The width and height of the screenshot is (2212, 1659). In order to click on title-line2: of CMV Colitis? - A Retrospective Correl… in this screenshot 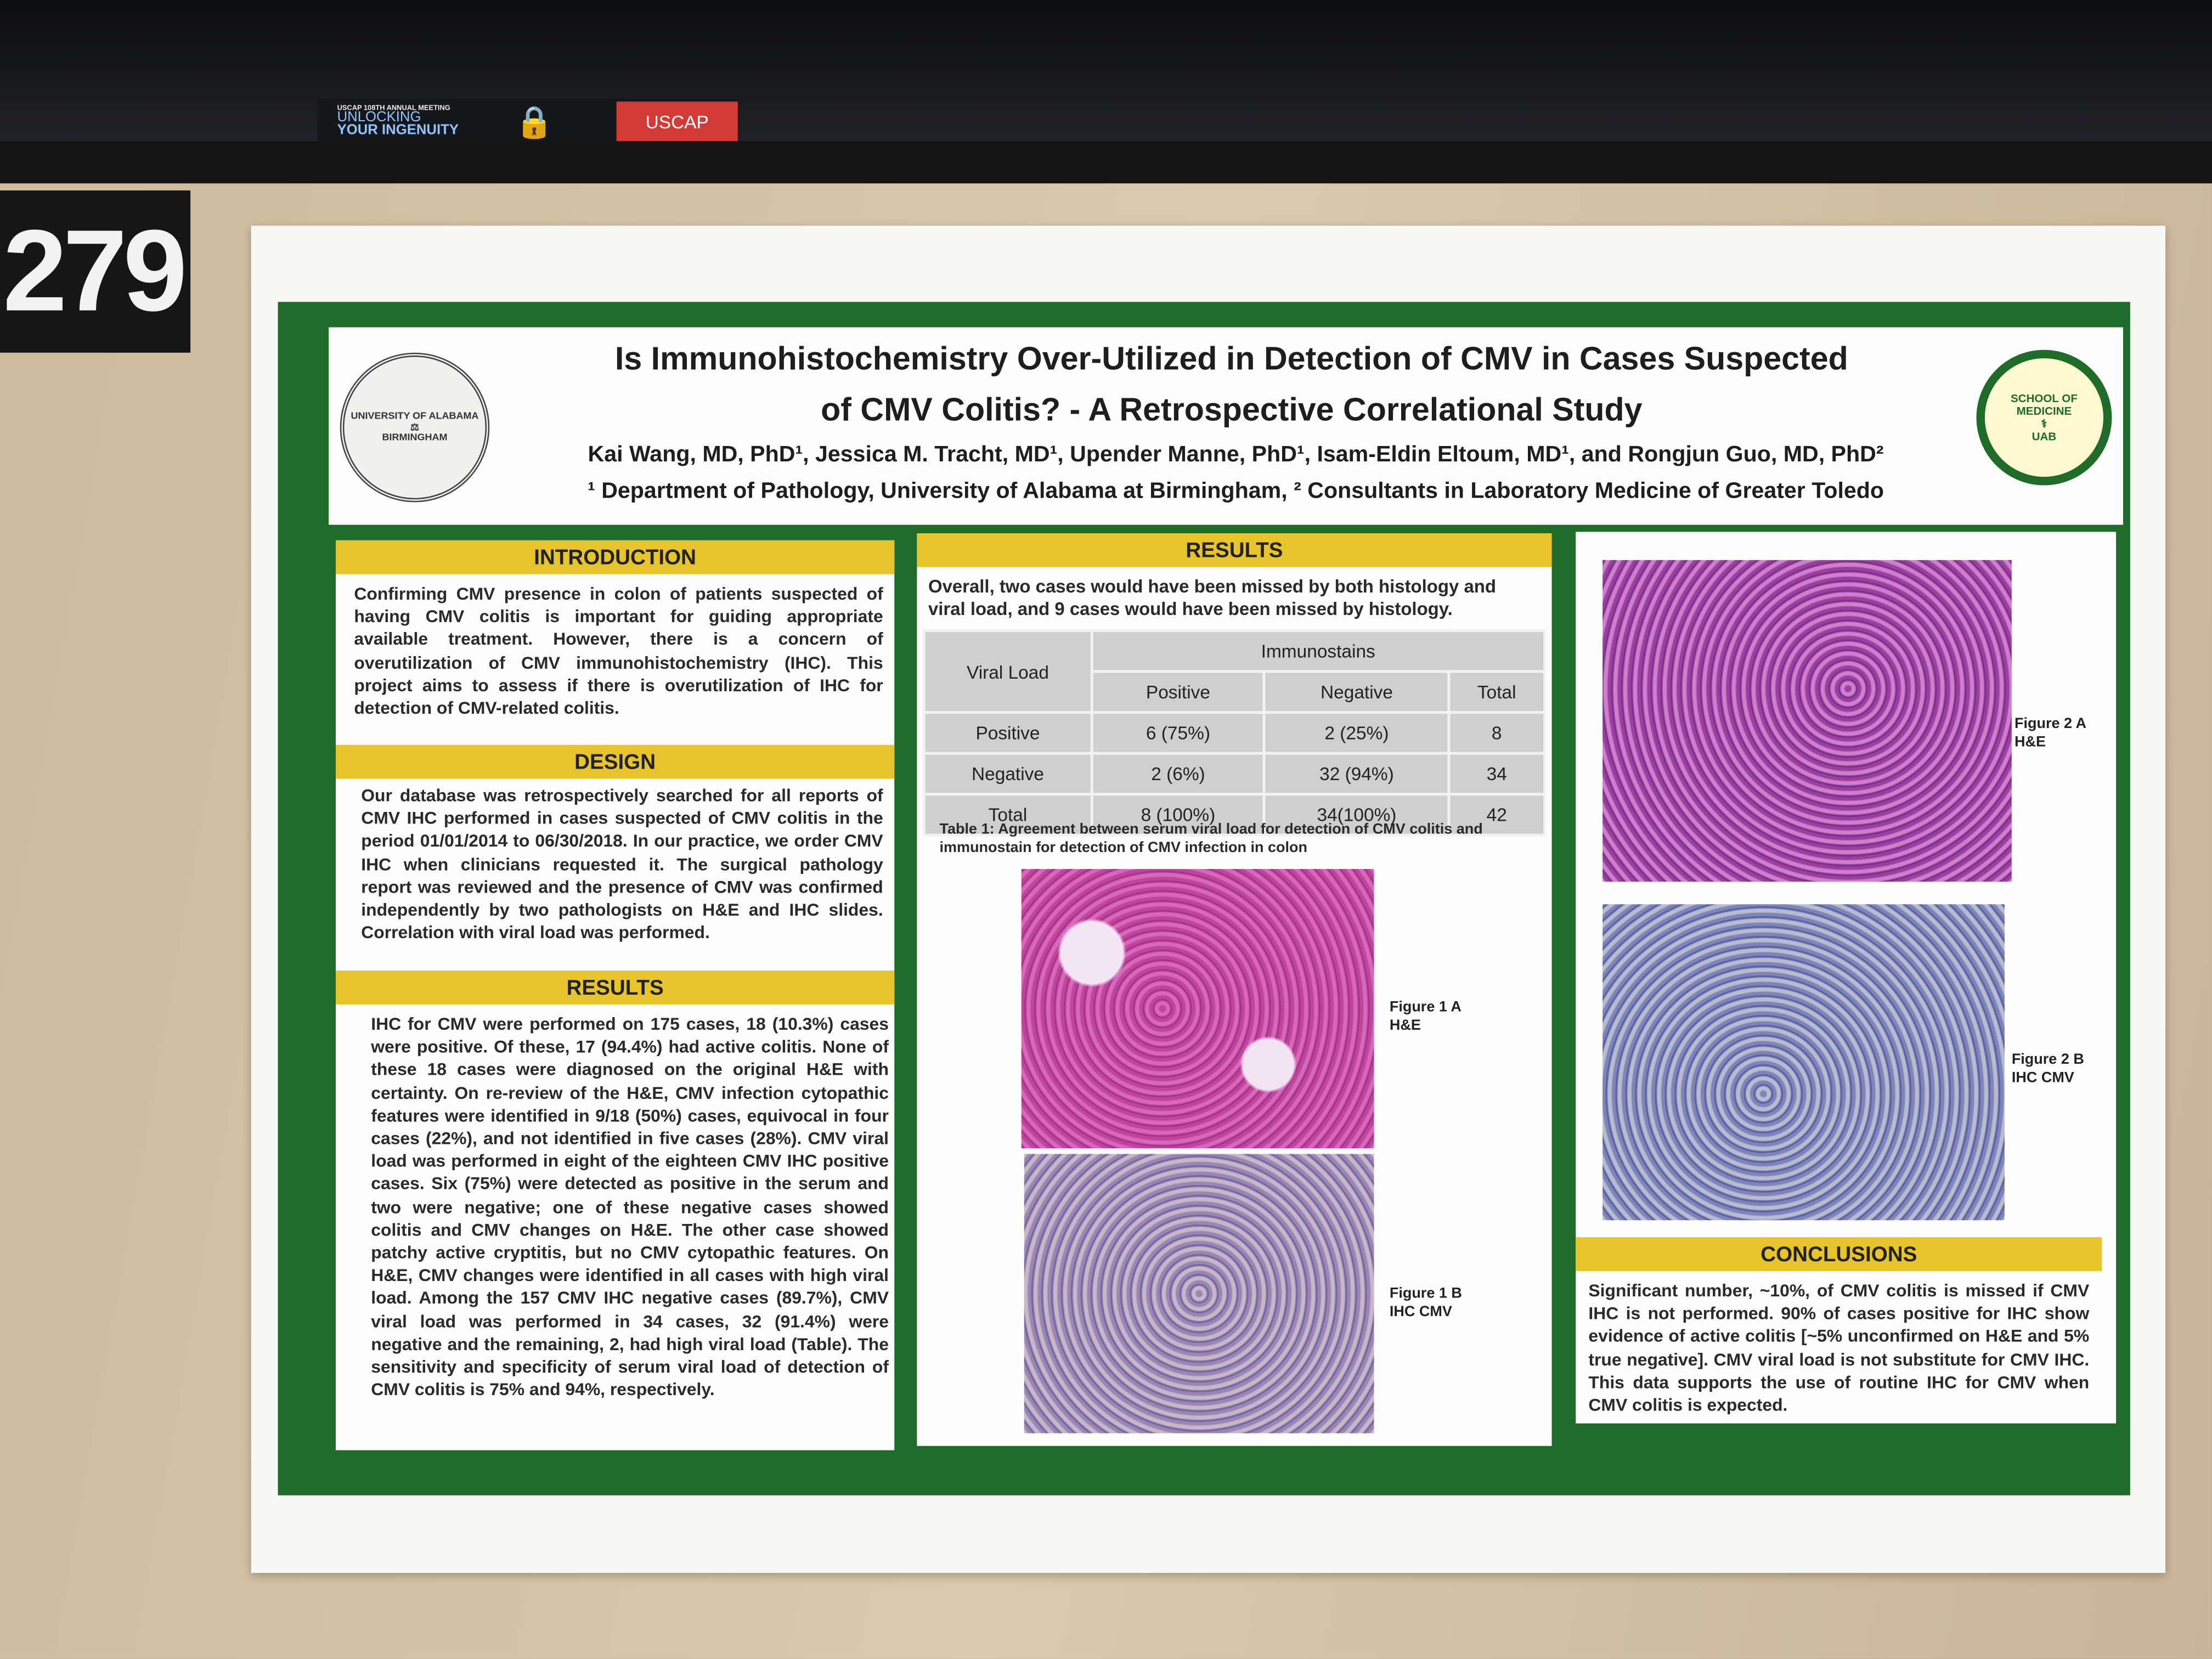, I will do `click(1232, 410)`.